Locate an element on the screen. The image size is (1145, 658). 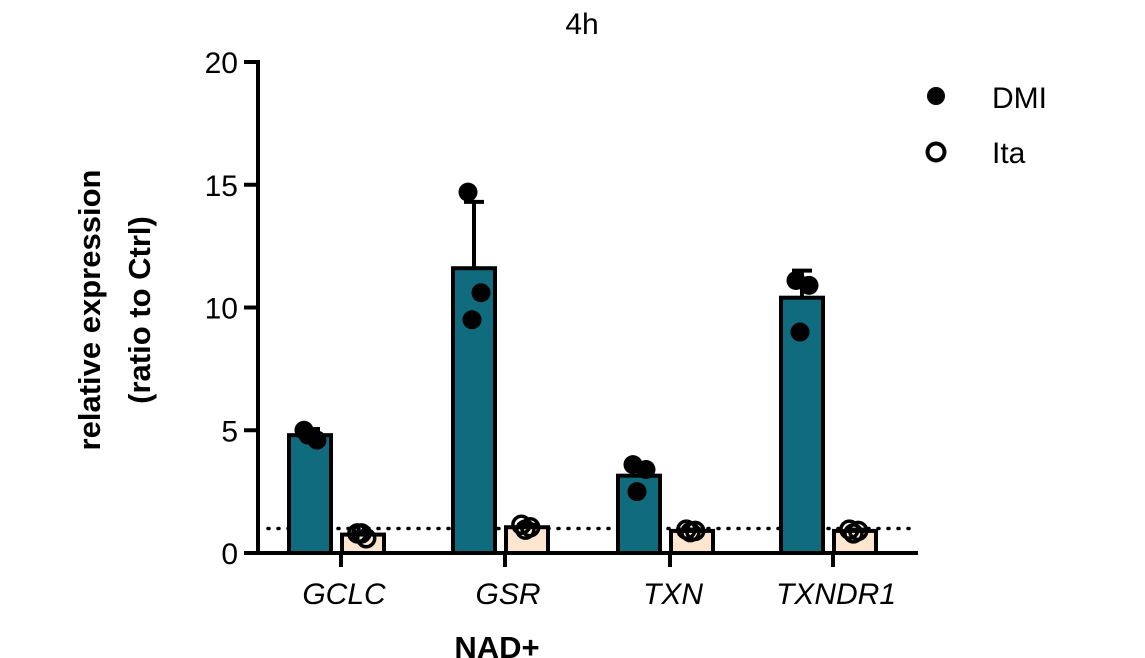
legend-label-dmi: DMI is located at coordinates (1019, 98).